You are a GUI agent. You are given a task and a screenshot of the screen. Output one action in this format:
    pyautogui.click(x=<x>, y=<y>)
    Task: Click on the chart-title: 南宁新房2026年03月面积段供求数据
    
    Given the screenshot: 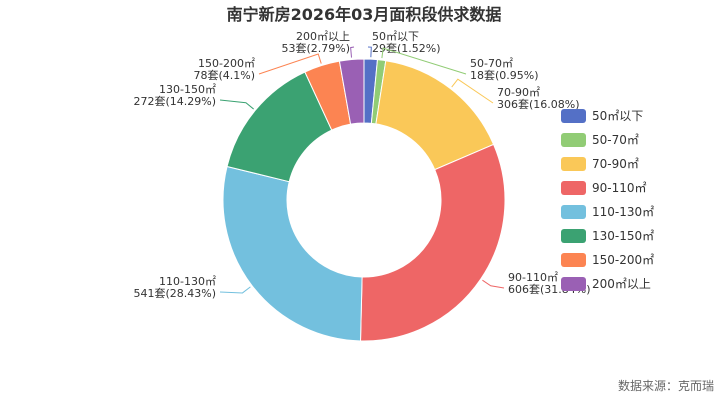 What is the action you would take?
    pyautogui.click(x=364, y=14)
    